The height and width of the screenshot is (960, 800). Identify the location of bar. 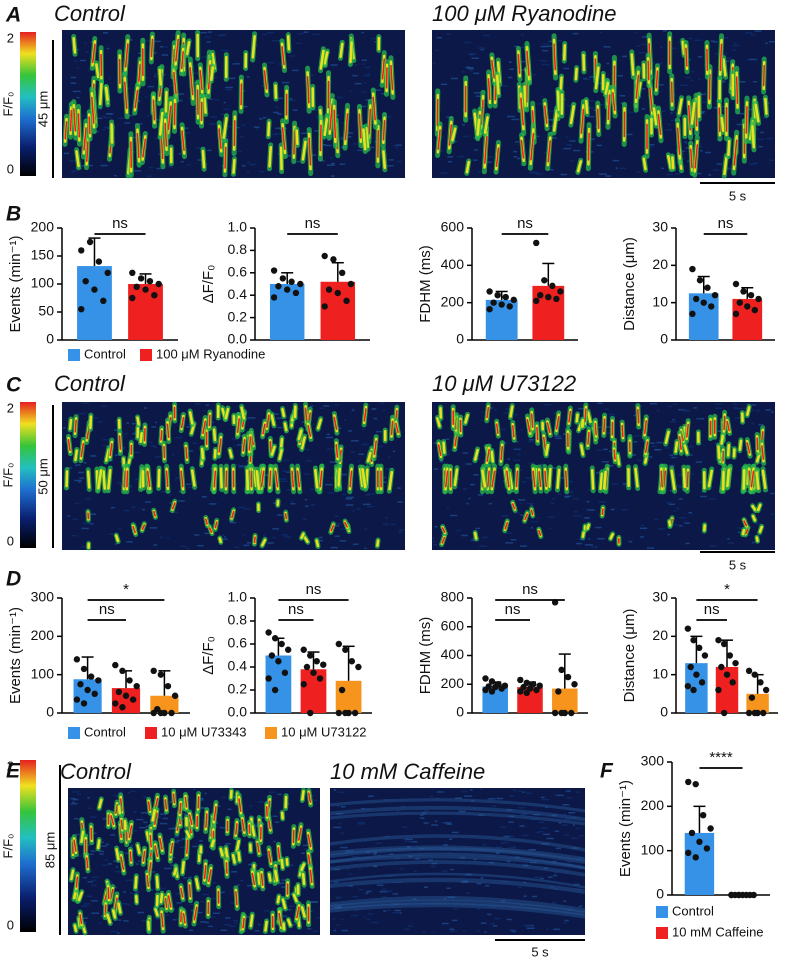
(278, 684).